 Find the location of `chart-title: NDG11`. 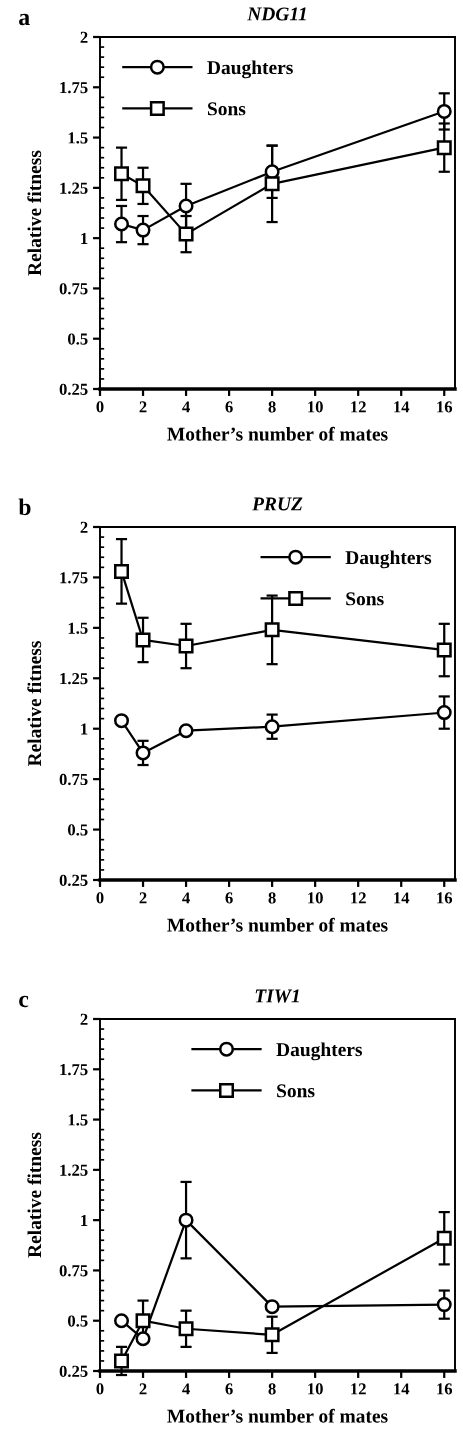

chart-title: NDG11 is located at coordinates (276, 14).